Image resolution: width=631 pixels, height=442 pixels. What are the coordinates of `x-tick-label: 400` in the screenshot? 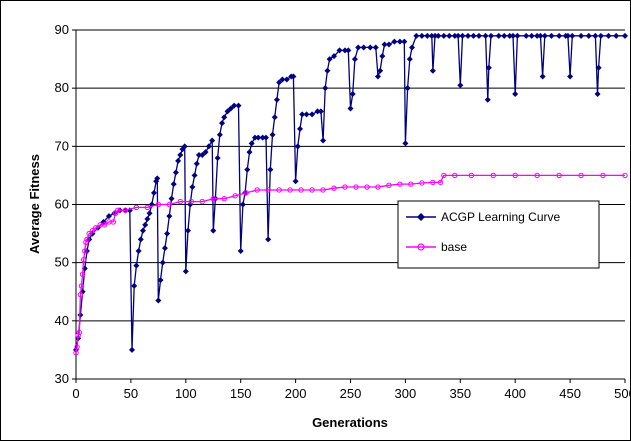 It's located at (515, 393).